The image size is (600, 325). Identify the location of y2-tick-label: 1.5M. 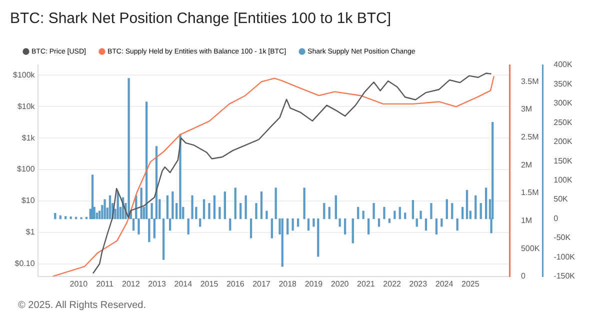
(530, 193).